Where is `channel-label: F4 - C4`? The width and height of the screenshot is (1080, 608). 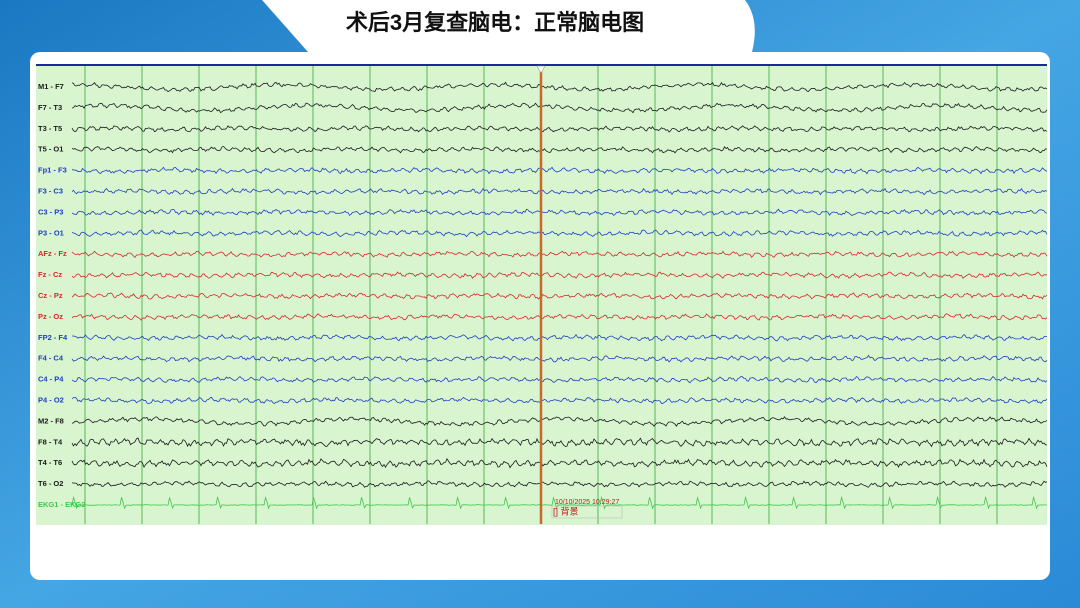 channel-label: F4 - C4 is located at coordinates (51, 358).